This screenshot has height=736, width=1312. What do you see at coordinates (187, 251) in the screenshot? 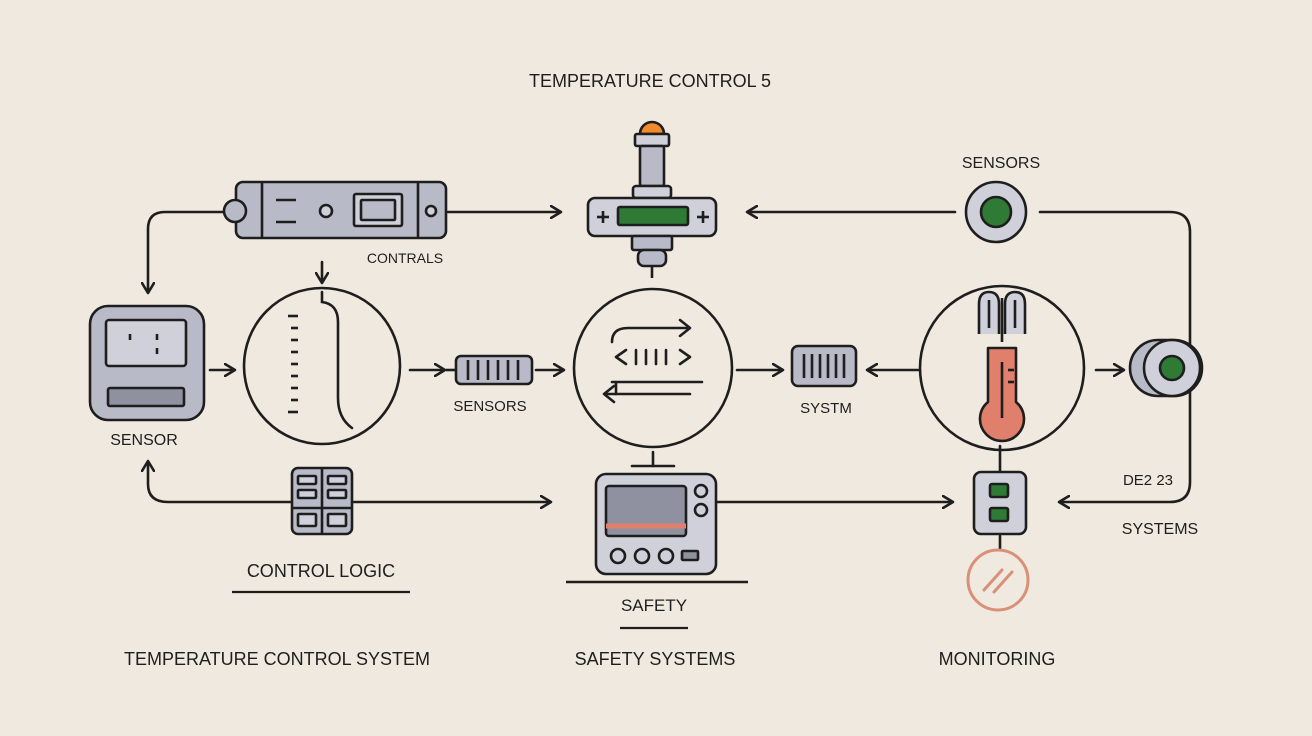
I see `arrow-controller-to-sensor` at bounding box center [187, 251].